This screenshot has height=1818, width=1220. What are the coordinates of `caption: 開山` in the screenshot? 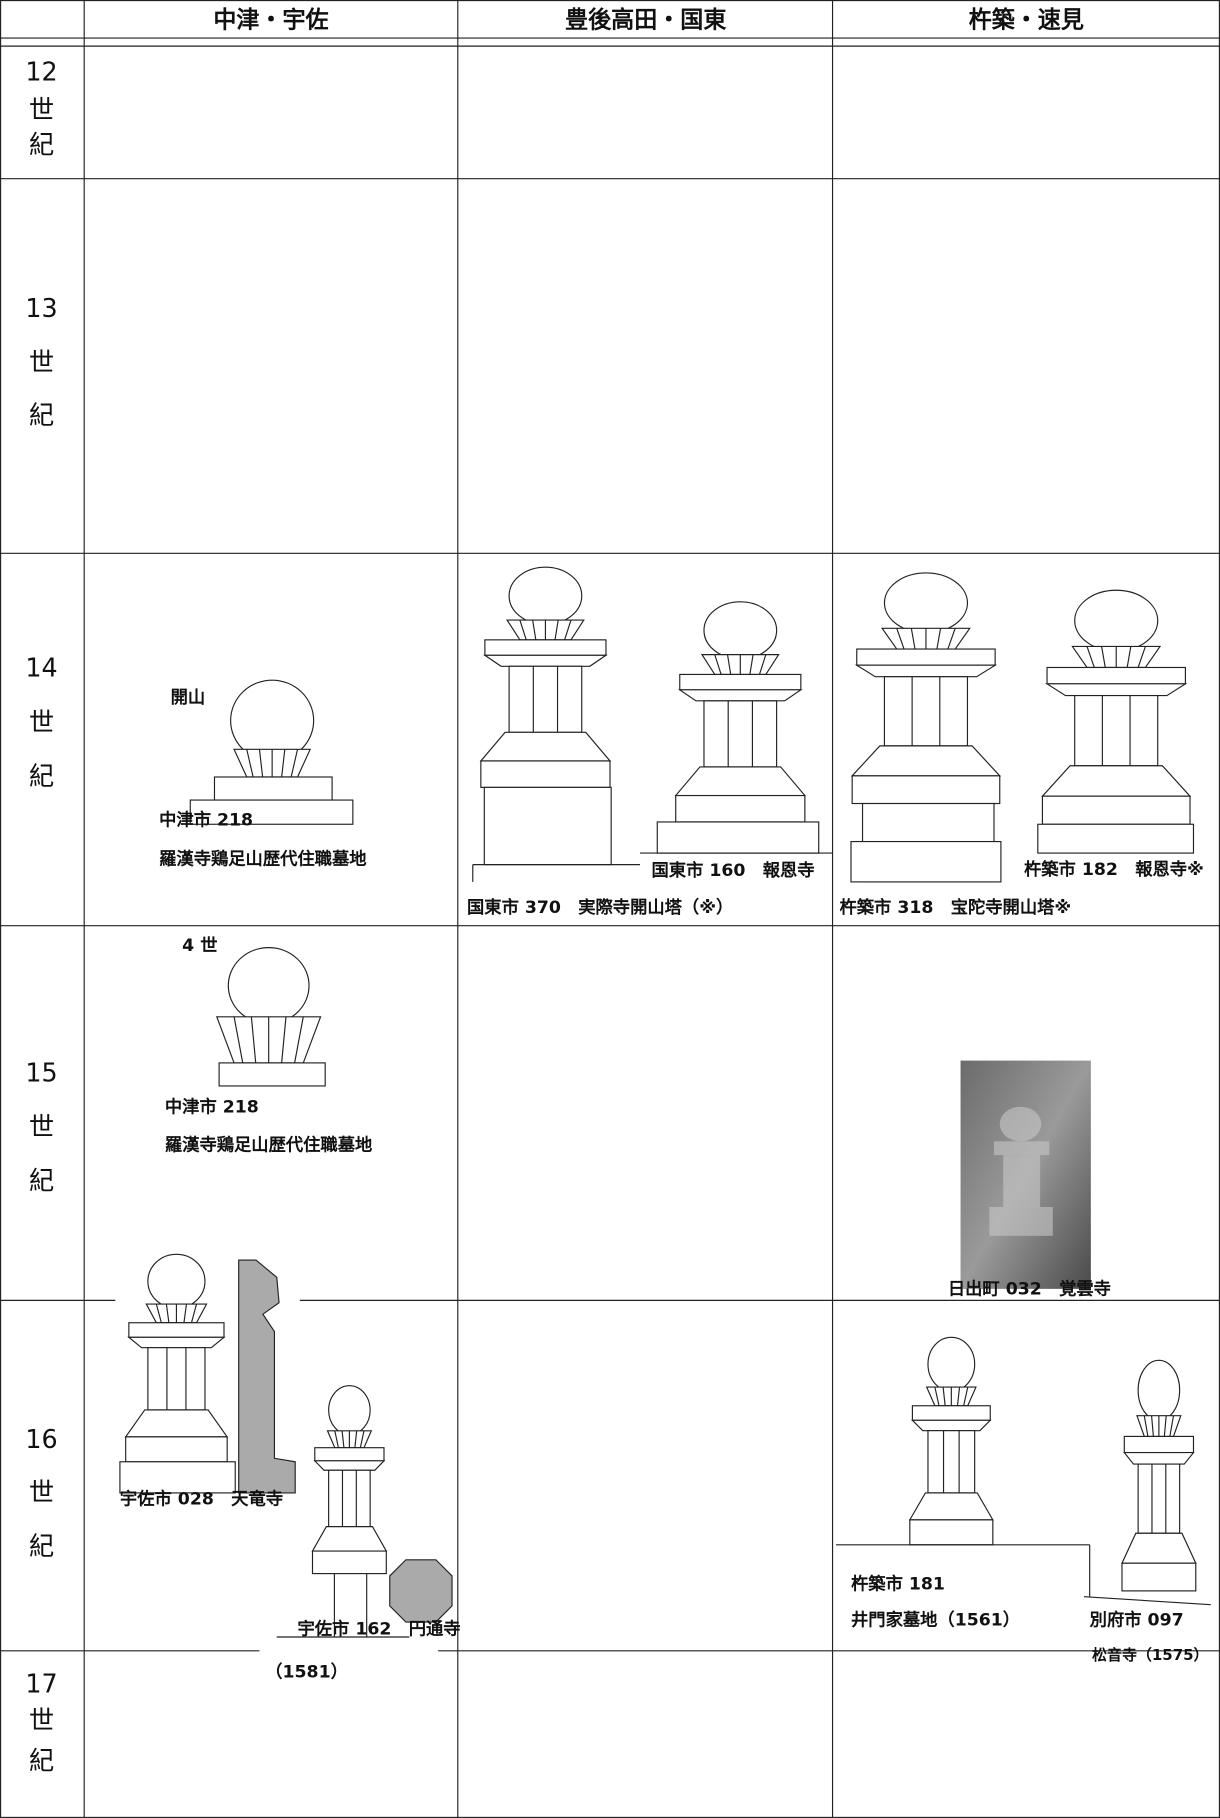 It's located at (188, 698).